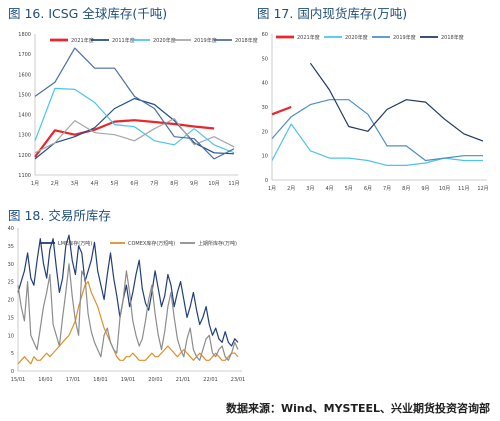 The height and width of the screenshot is (421, 500). Describe the element at coordinates (128, 380) in the screenshot. I see `x-tick-label: 19/01` at that location.